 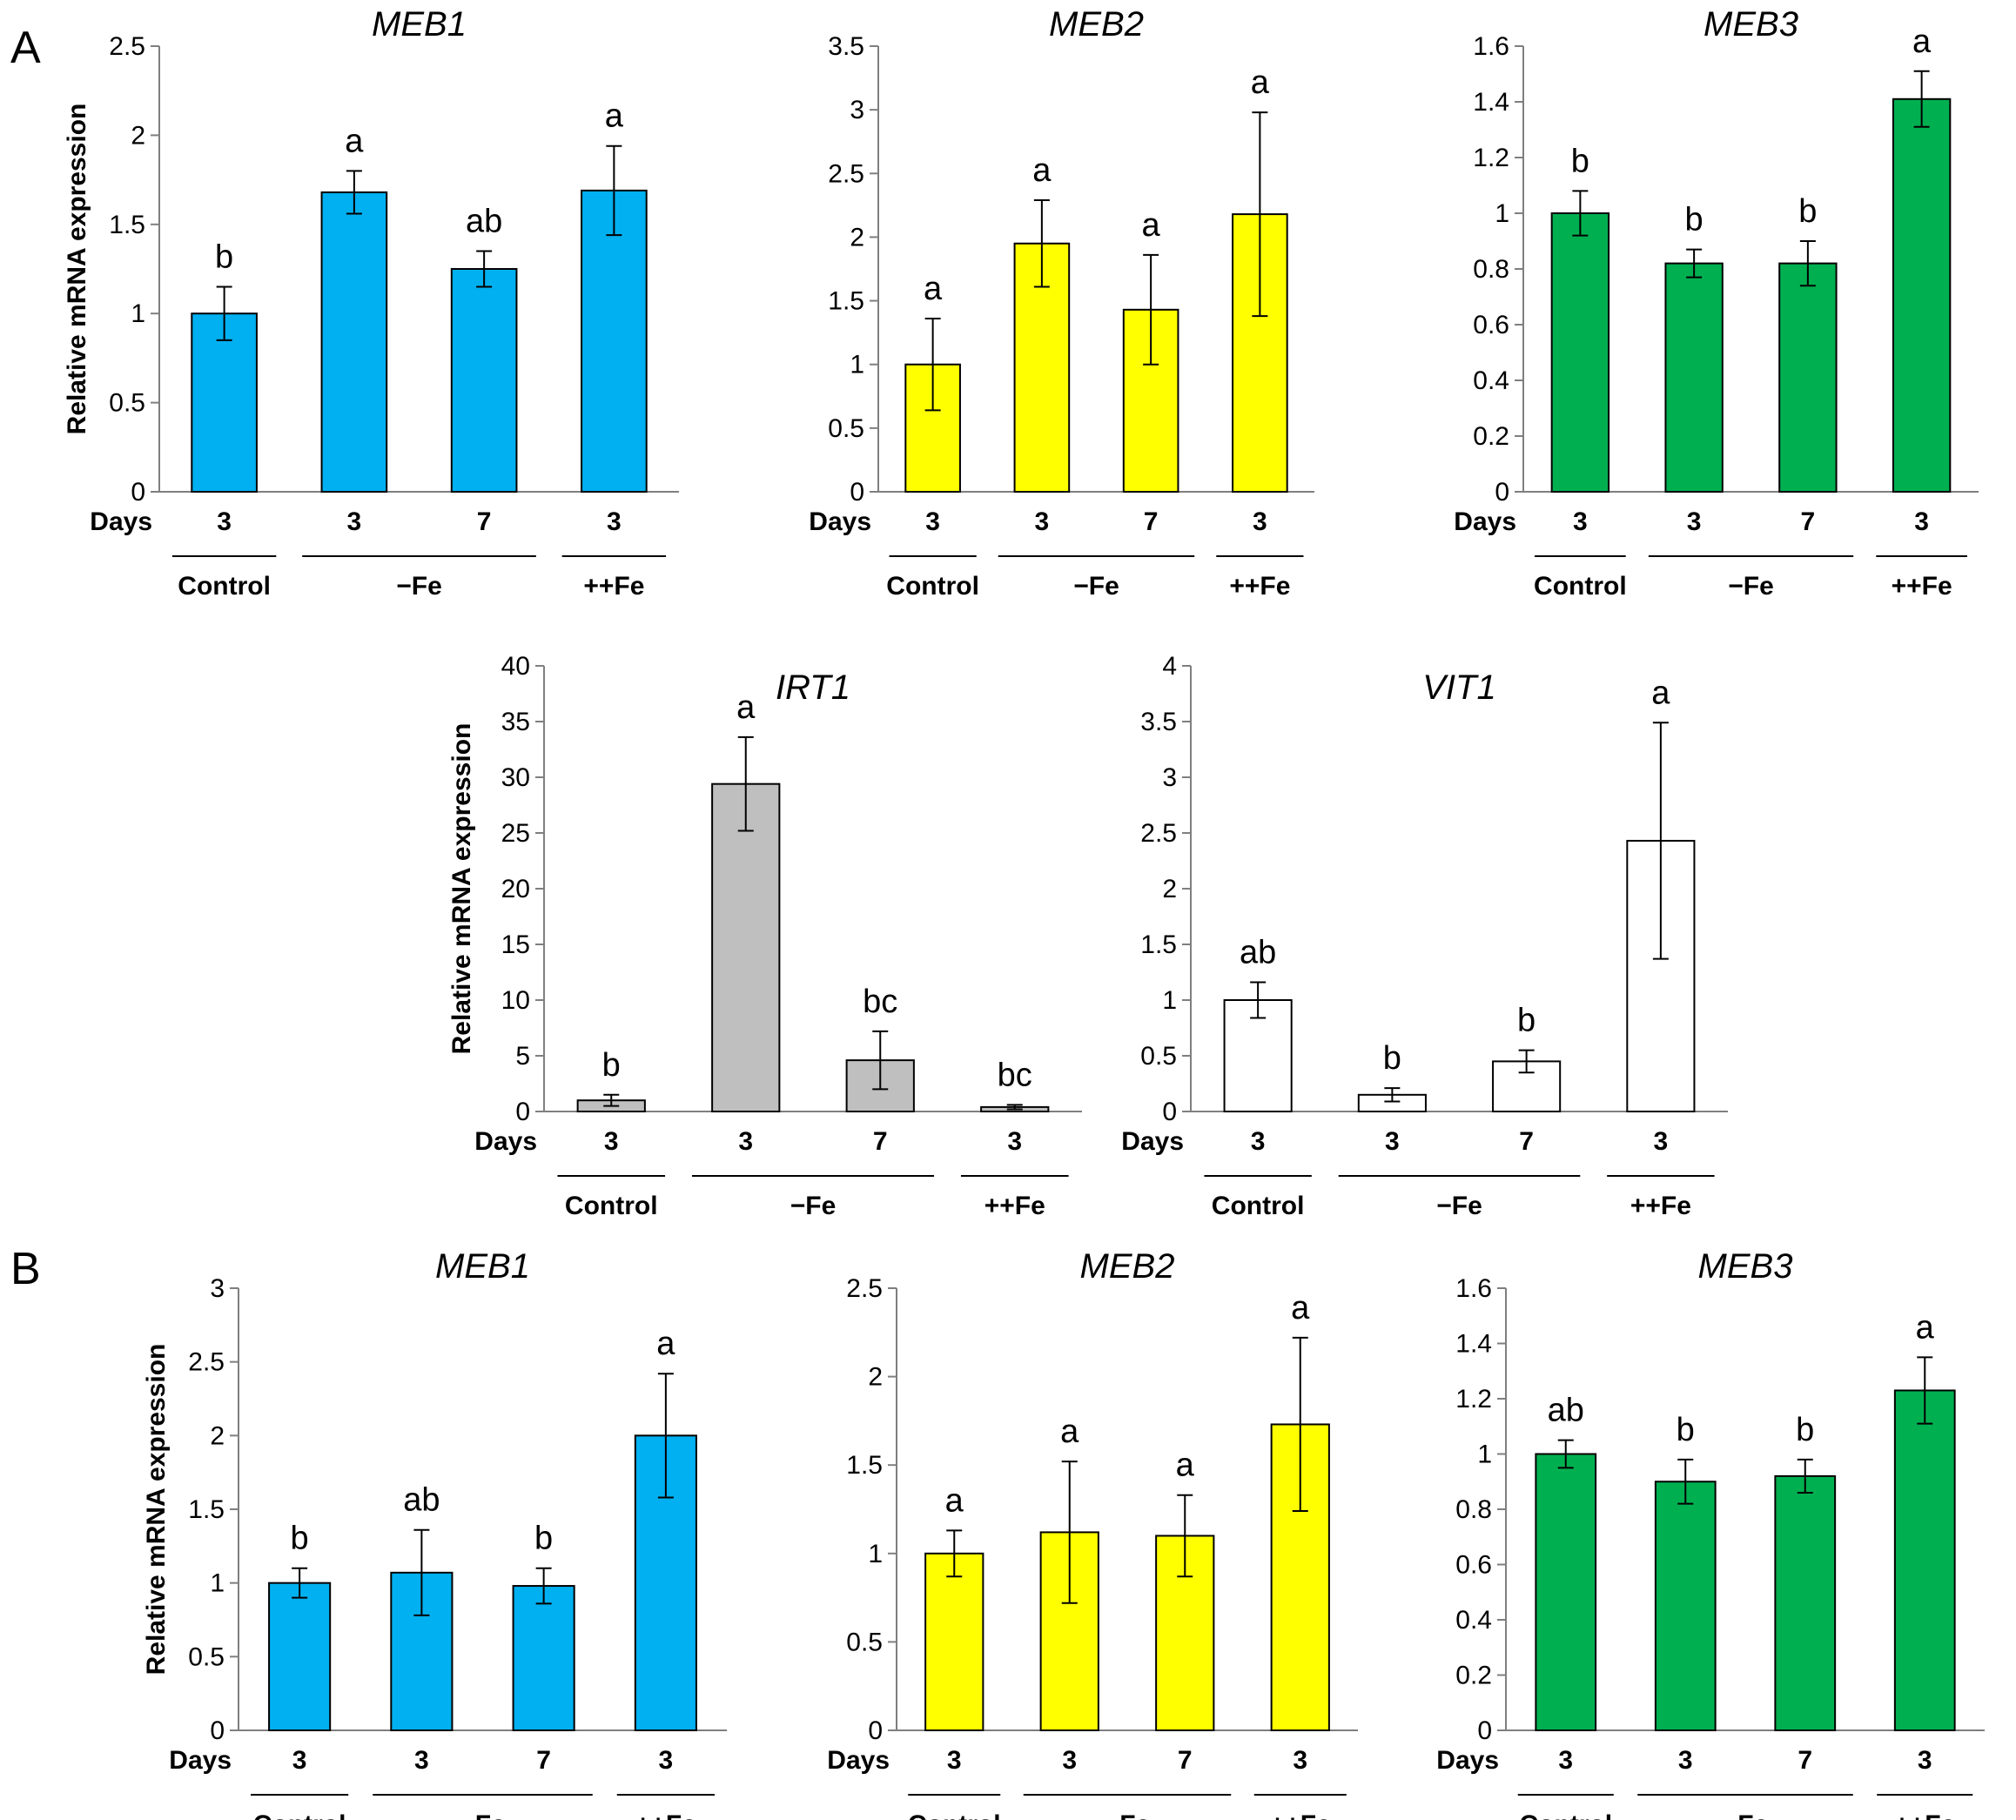 What do you see at coordinates (1015, 1075) in the screenshot?
I see `significance-label: bc` at bounding box center [1015, 1075].